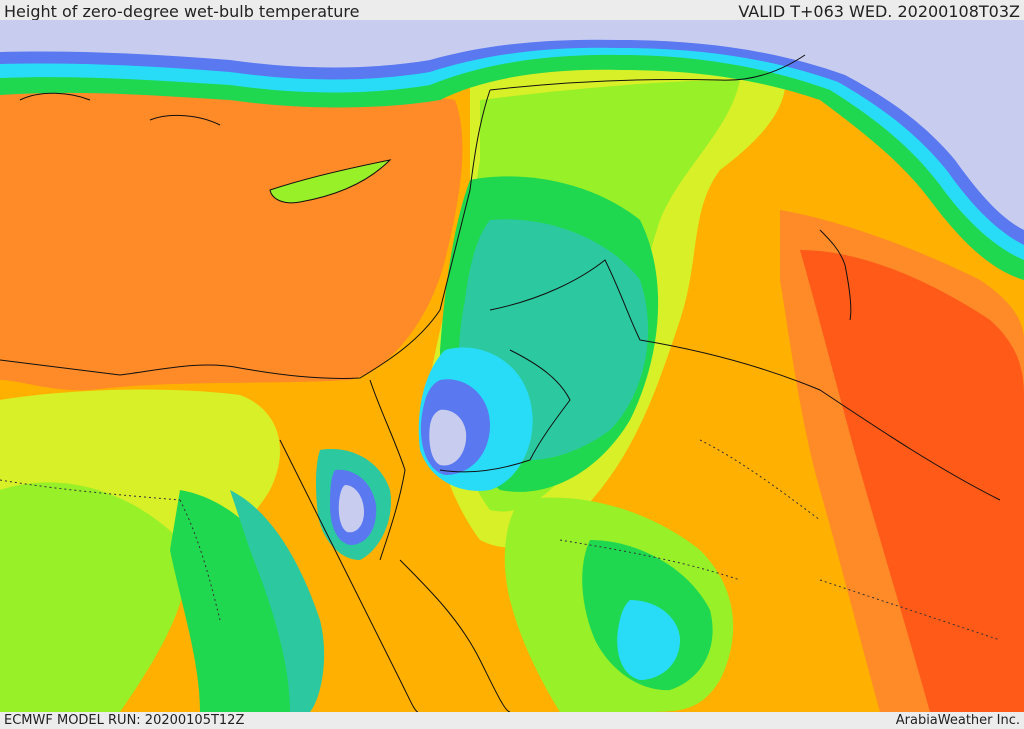 This screenshot has height=729, width=1024. What do you see at coordinates (277, 601) in the screenshot?
I see `red-sea-teal-zone` at bounding box center [277, 601].